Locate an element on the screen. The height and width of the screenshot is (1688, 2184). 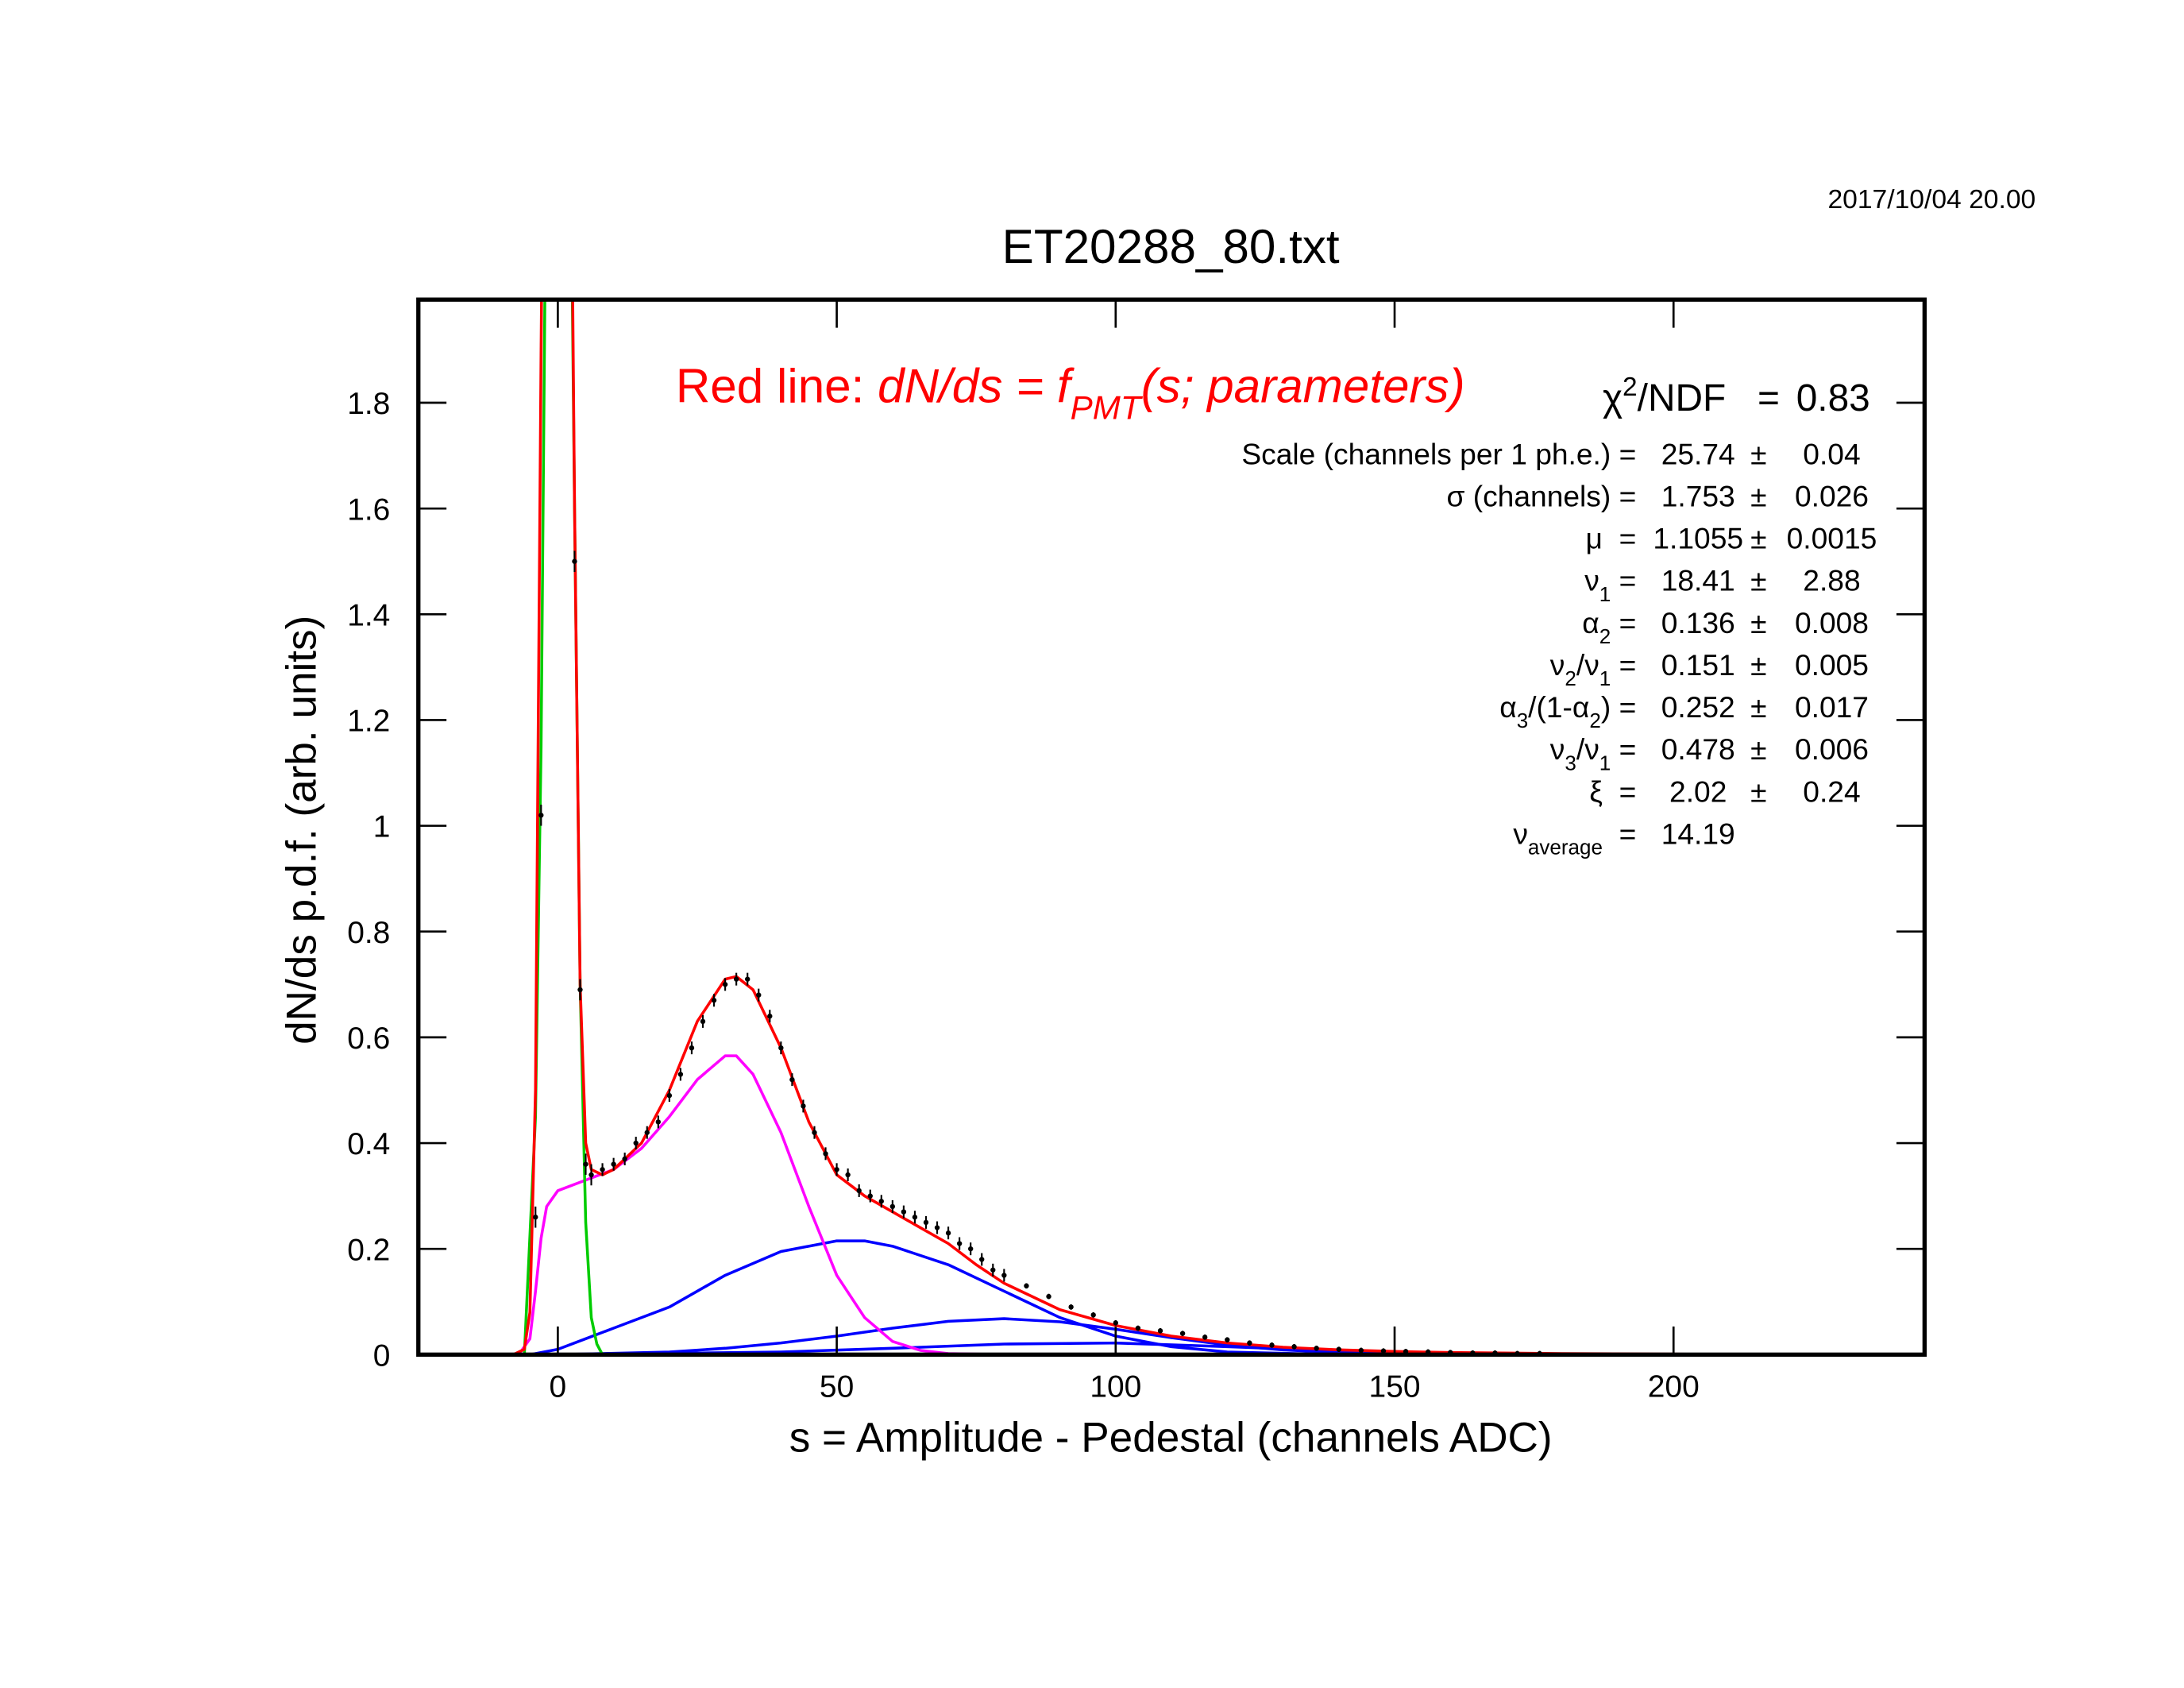
text-part: ξ = is located at coordinates (1612, 791).